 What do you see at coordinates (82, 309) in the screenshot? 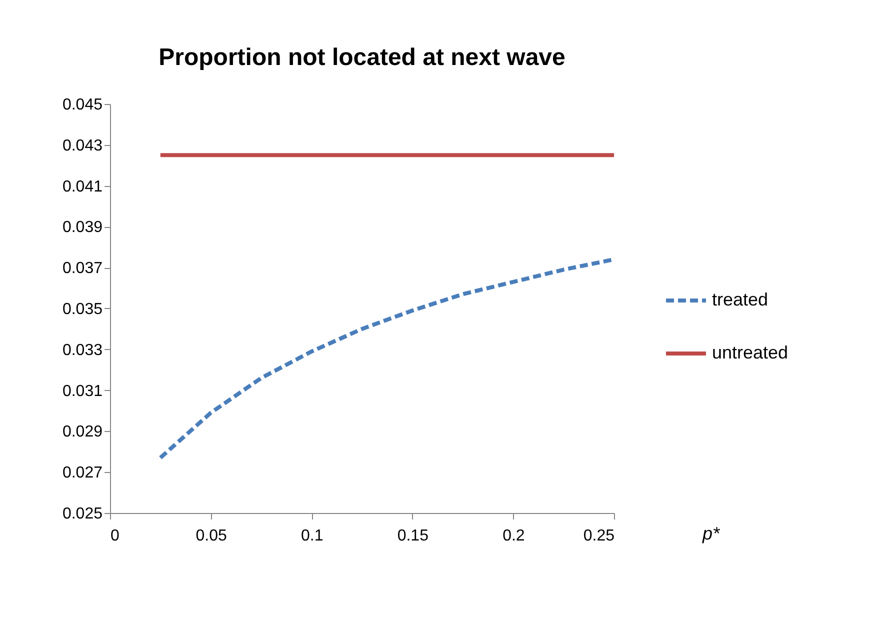
I see `y-tick-label: 0.035` at bounding box center [82, 309].